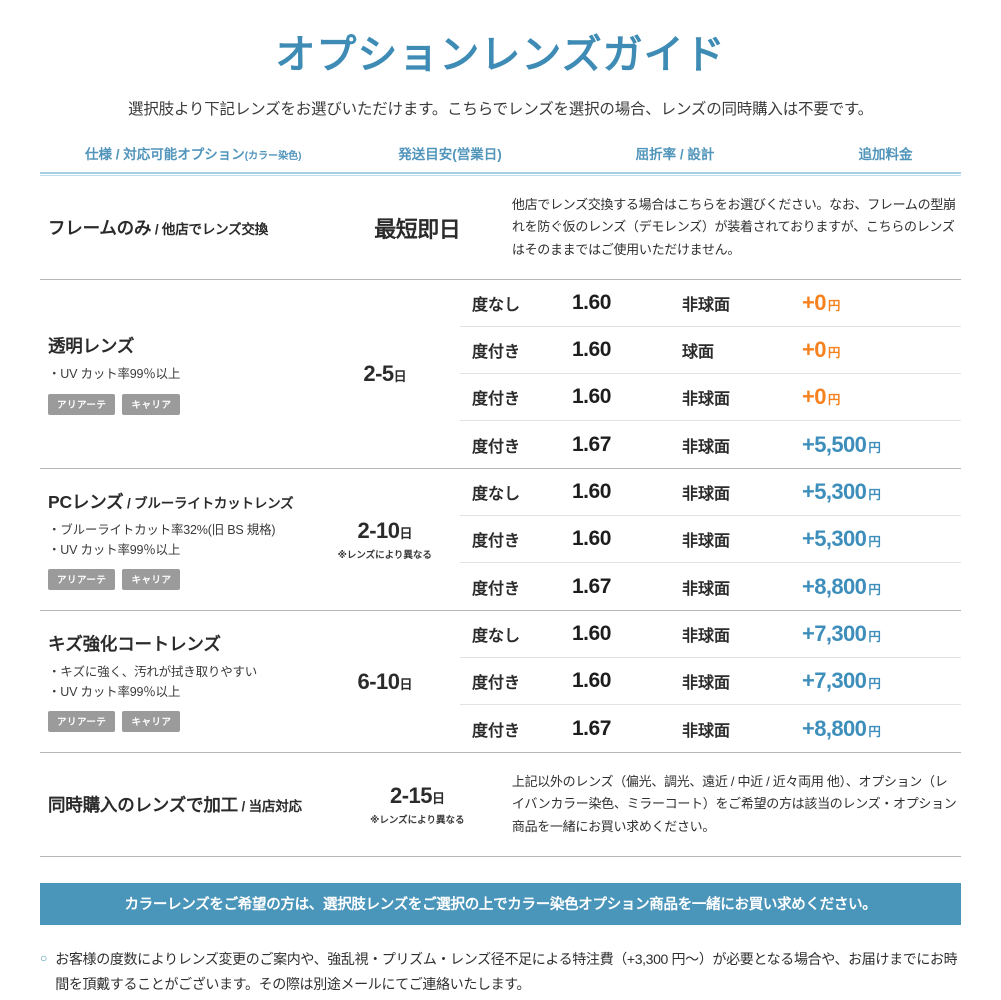 The width and height of the screenshot is (1001, 1000). I want to click on shipping-estimate: 2-15日, so click(417, 796).